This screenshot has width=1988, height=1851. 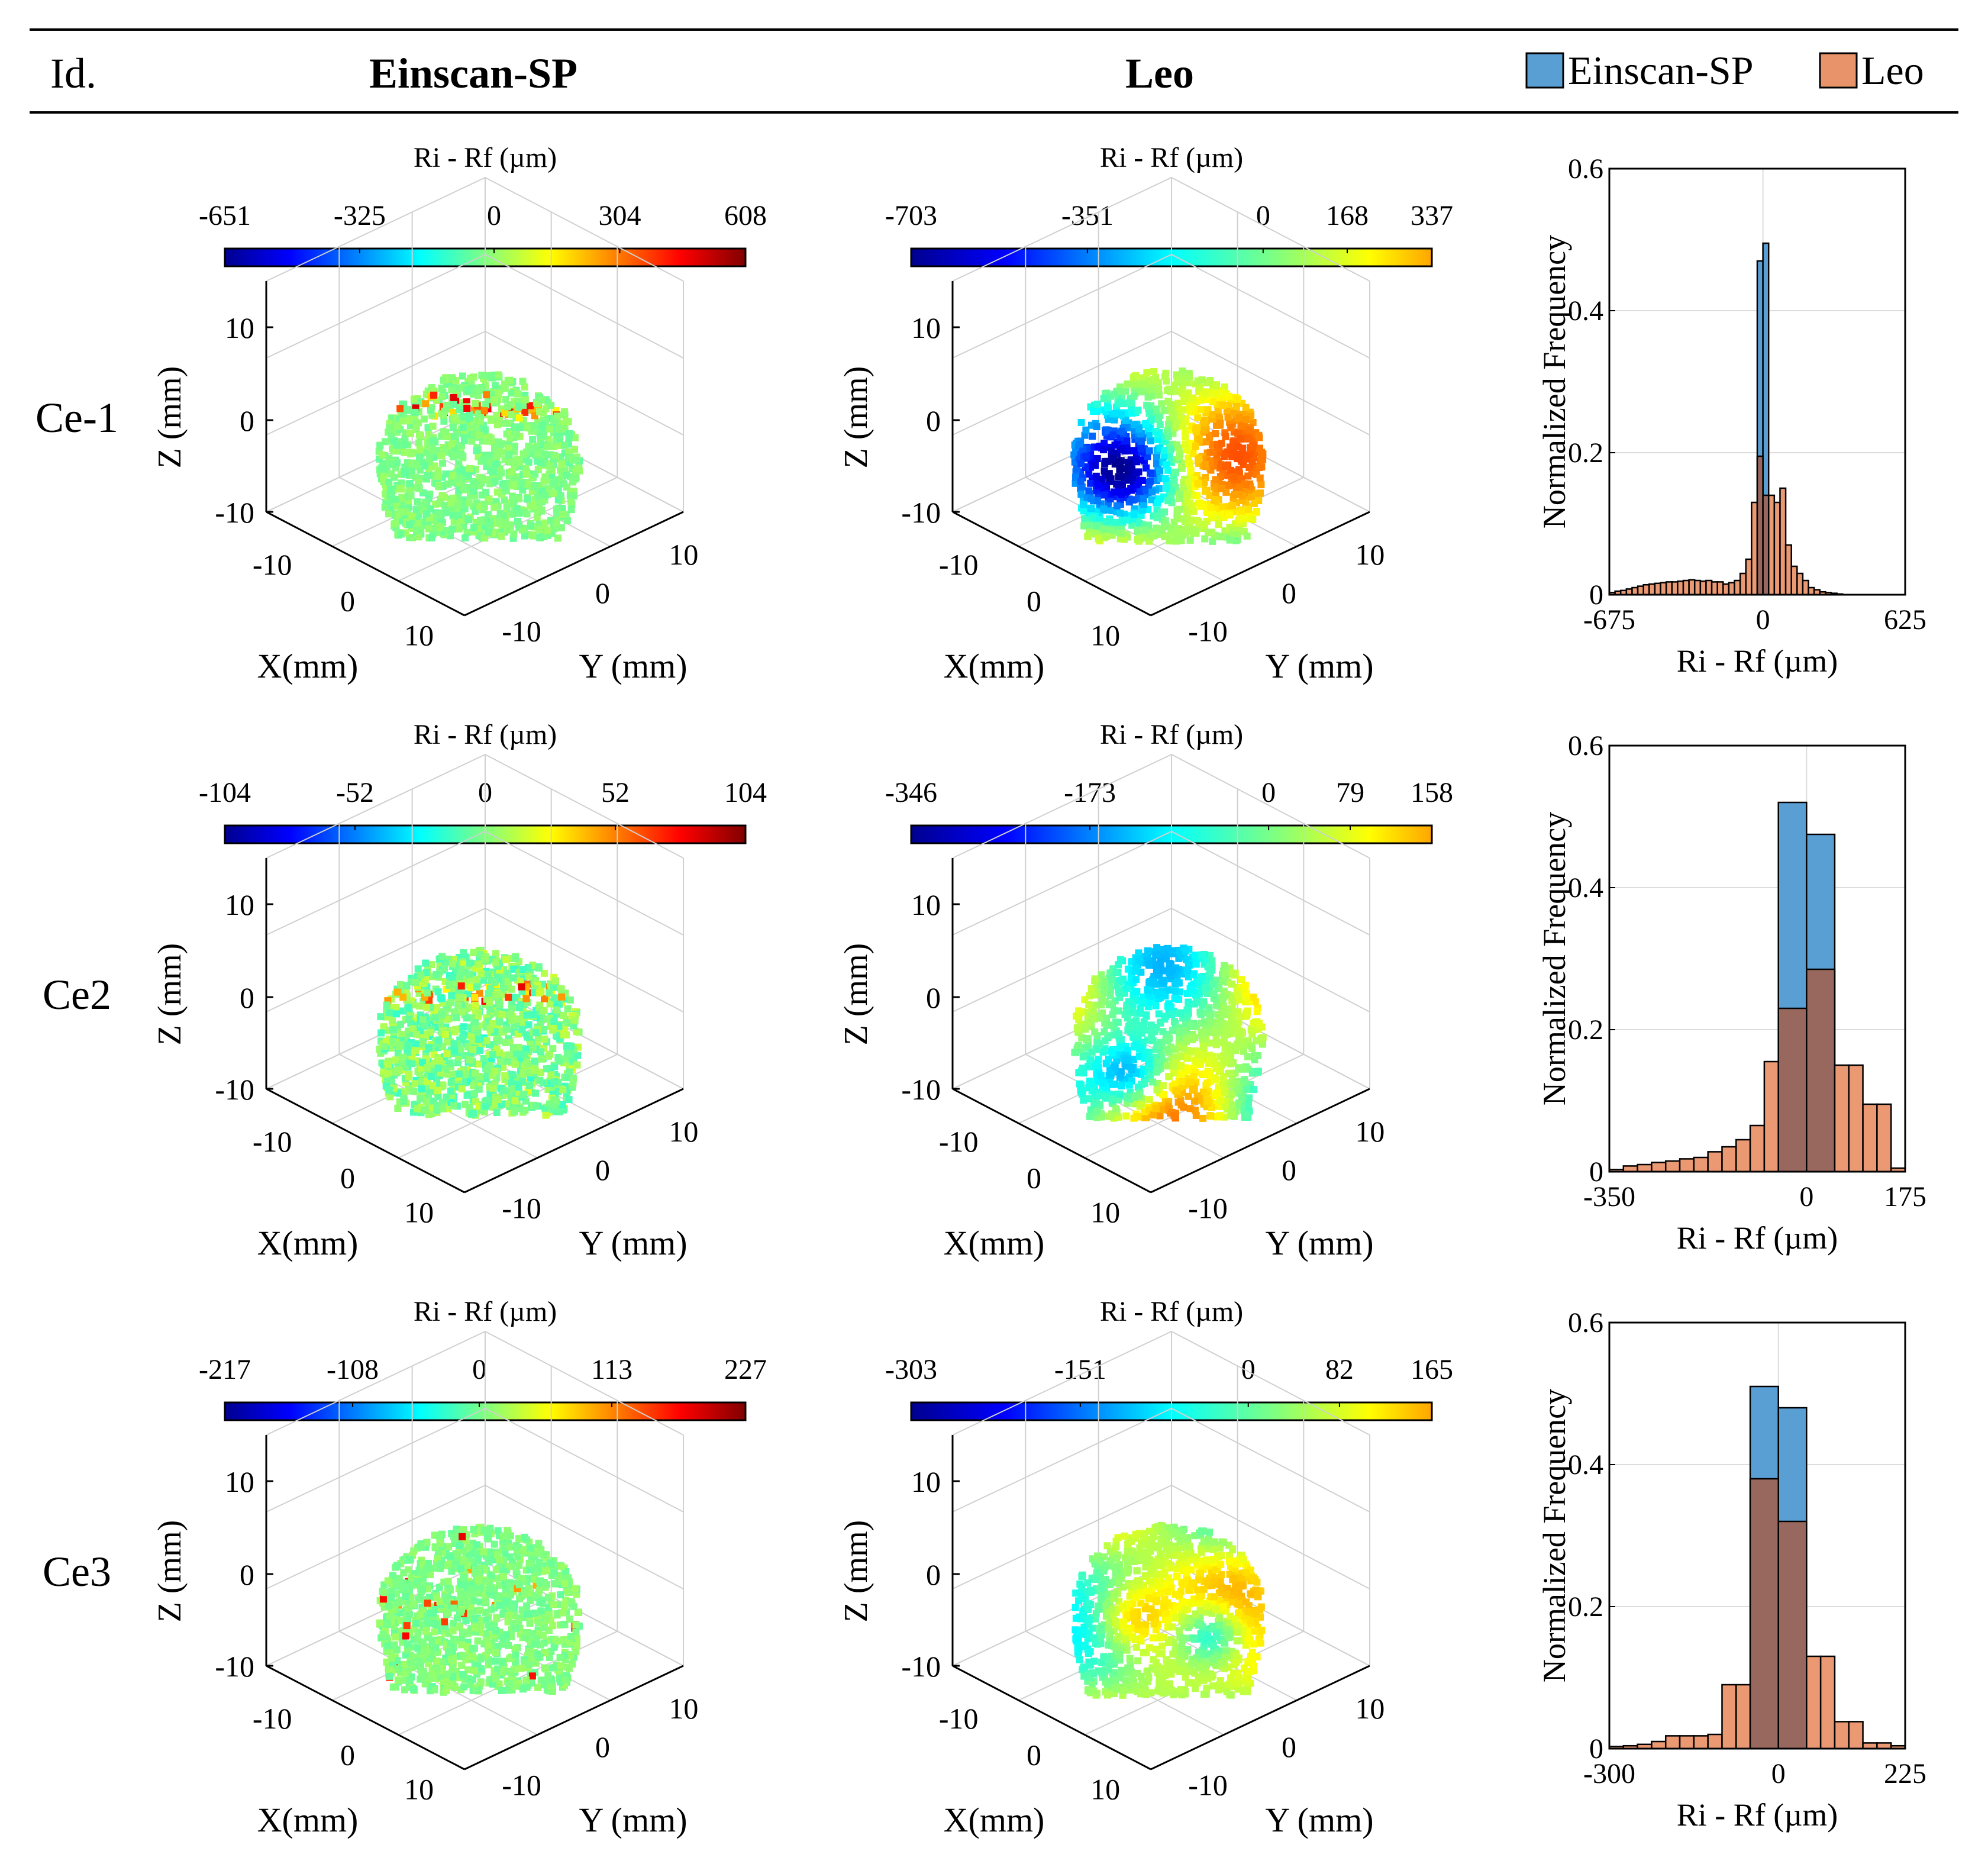 What do you see at coordinates (308, 1243) in the screenshot?
I see `x-axis-label: X(mm)` at bounding box center [308, 1243].